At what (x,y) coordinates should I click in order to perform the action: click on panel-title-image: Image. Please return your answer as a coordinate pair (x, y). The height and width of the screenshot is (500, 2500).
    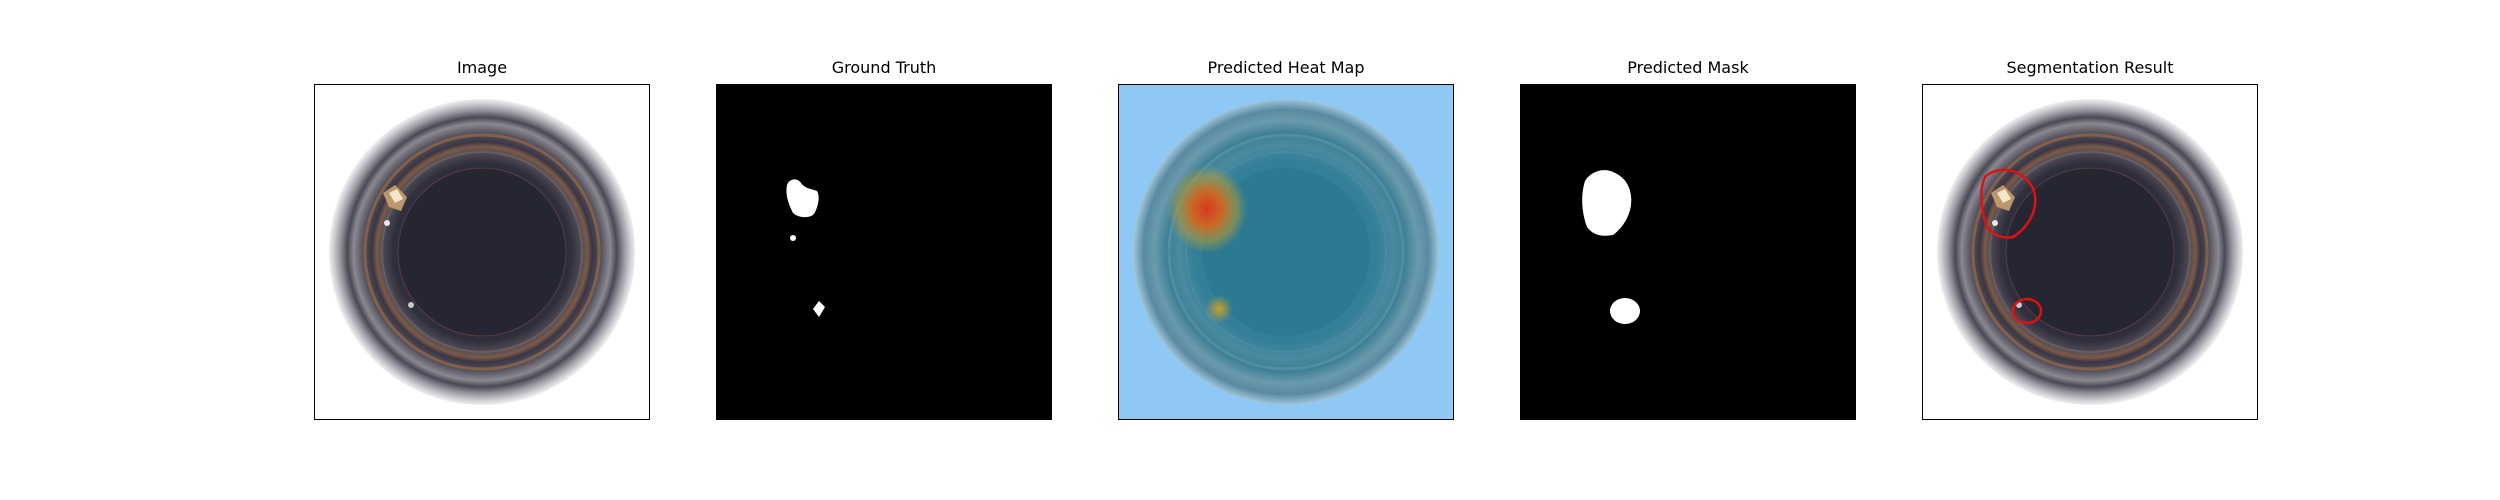
    Looking at the image, I should click on (482, 67).